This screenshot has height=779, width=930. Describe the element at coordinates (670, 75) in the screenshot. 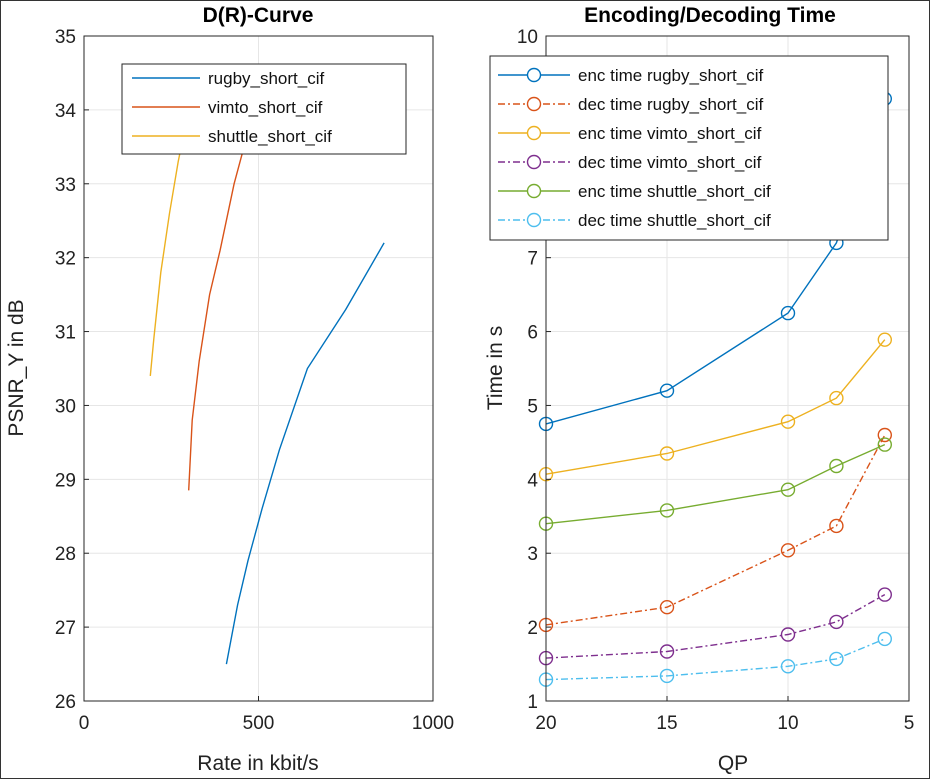

I see `legend-label-enc-time-rugby-short-cif: enc time rugby_short_cif` at that location.